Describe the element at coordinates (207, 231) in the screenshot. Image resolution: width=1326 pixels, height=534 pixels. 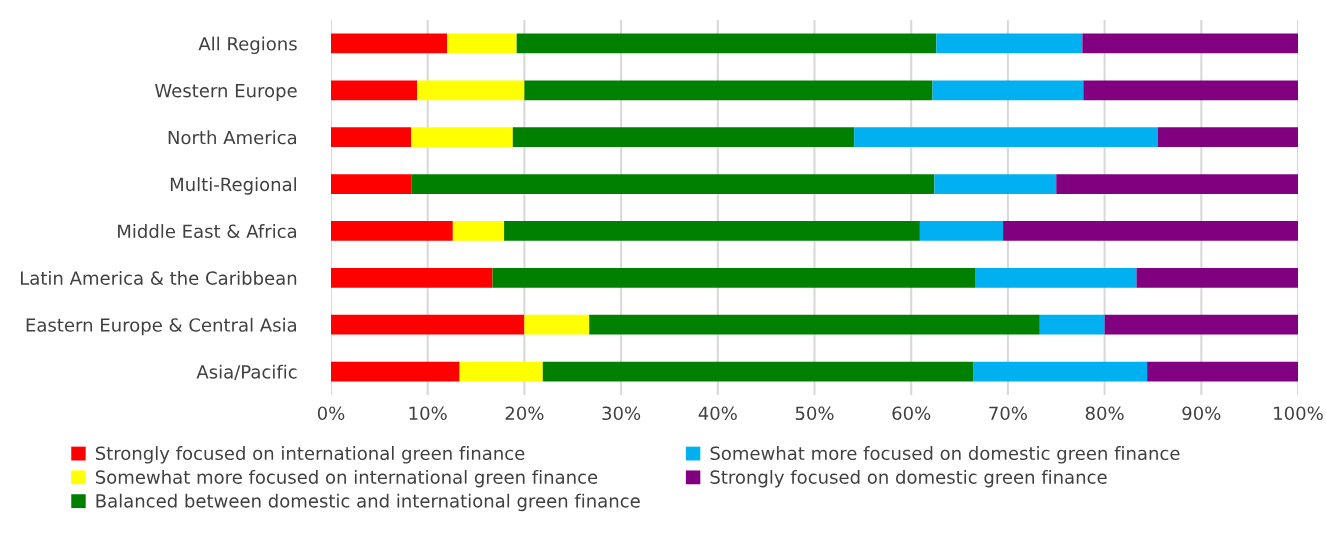
I see `y-tick-label: Middle East & Africa` at that location.